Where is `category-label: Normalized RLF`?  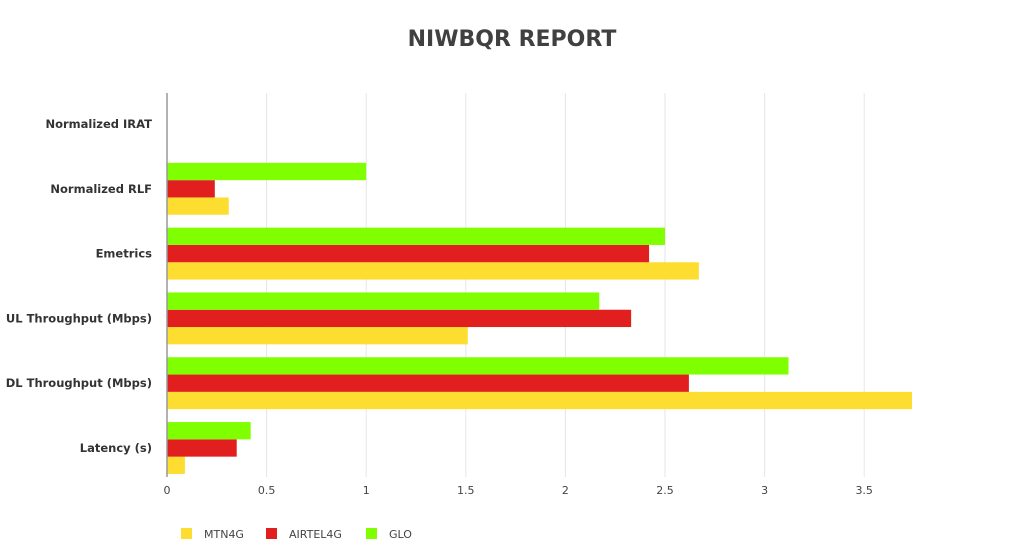
category-label: Normalized RLF is located at coordinates (101, 189).